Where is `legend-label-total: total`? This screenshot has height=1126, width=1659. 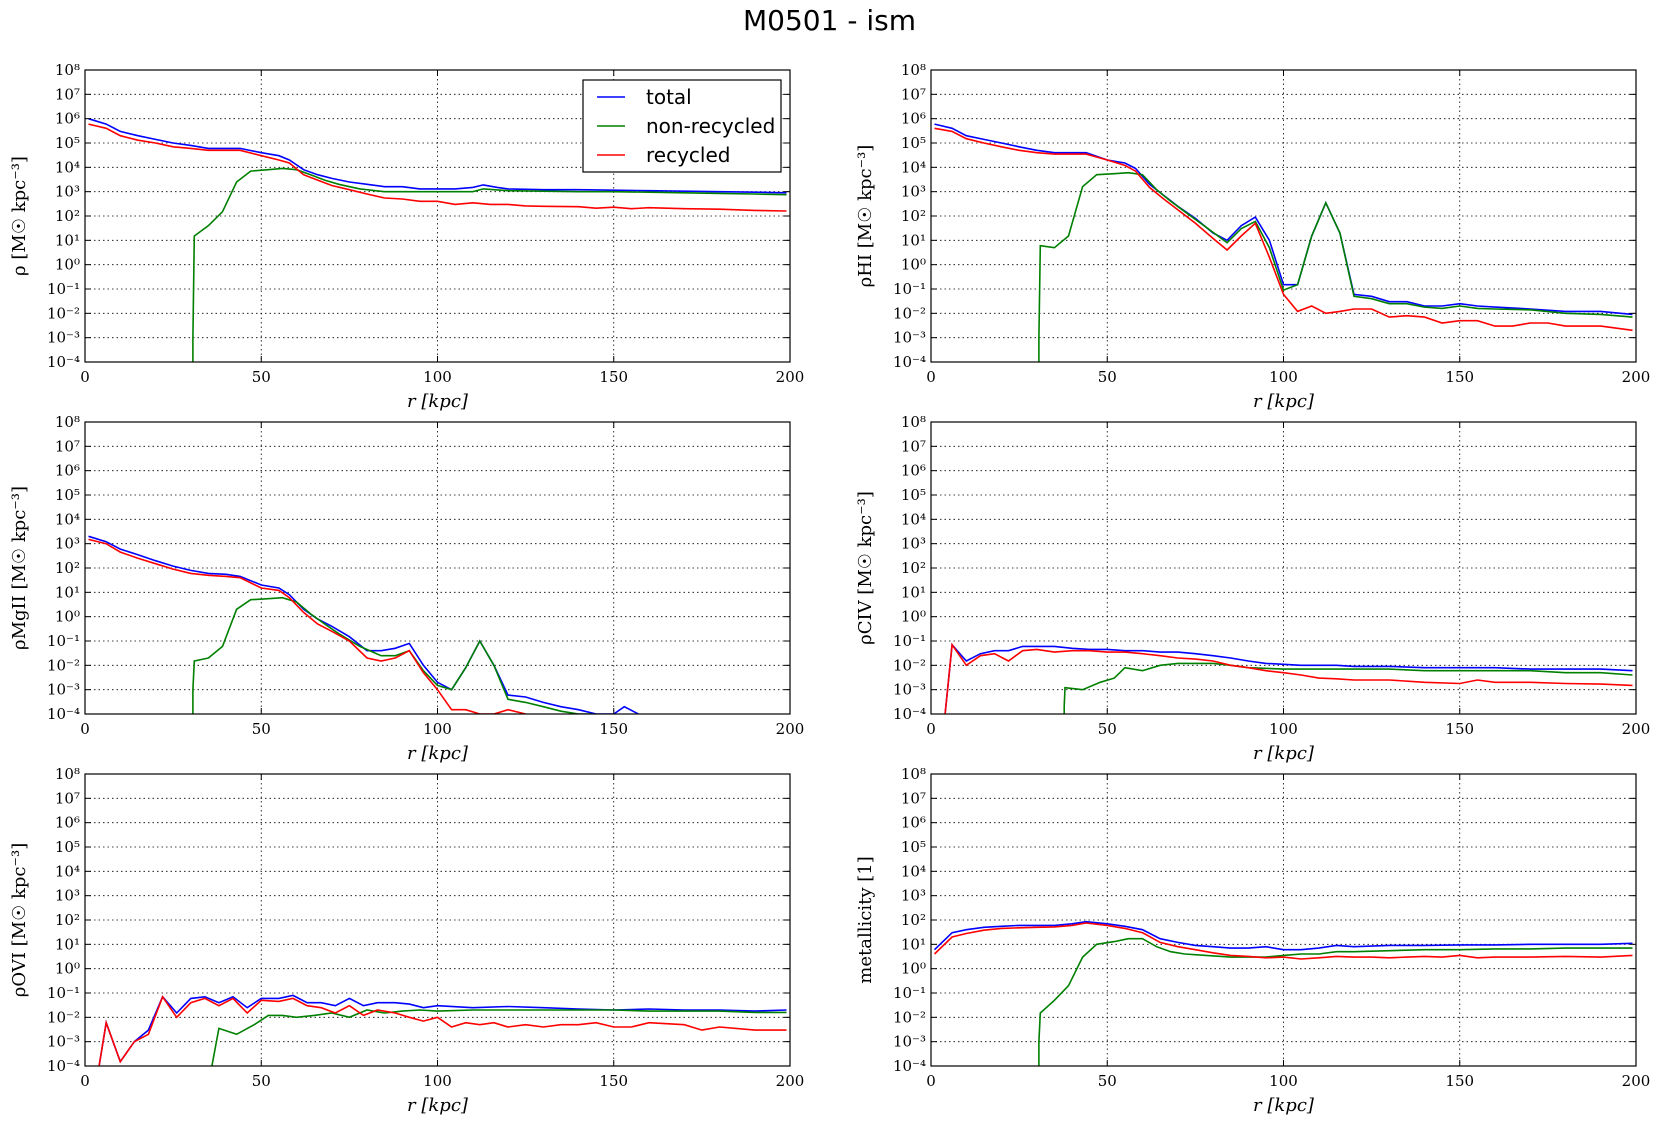
legend-label-total: total is located at coordinates (669, 97).